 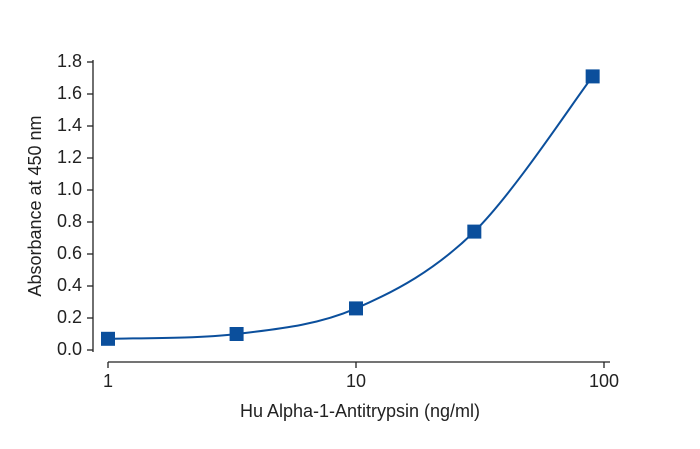 I want to click on y-tick-label: 1.8, so click(x=69, y=61).